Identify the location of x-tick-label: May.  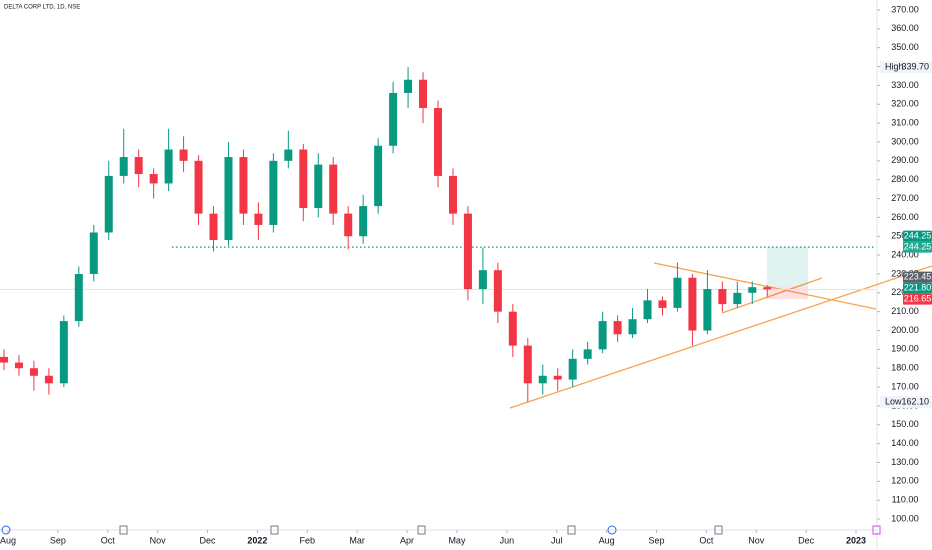
(457, 540).